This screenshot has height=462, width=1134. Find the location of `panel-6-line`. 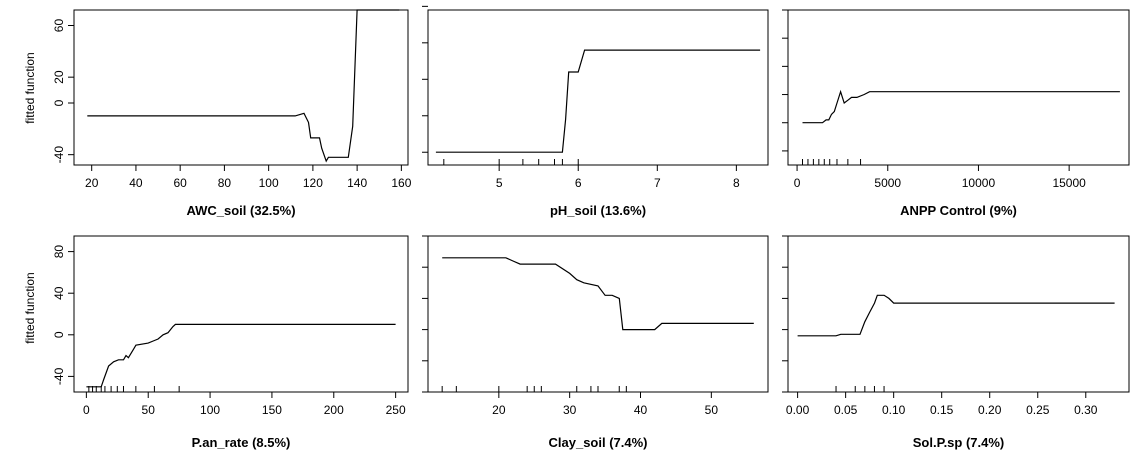

panel-6-line is located at coordinates (956, 315).